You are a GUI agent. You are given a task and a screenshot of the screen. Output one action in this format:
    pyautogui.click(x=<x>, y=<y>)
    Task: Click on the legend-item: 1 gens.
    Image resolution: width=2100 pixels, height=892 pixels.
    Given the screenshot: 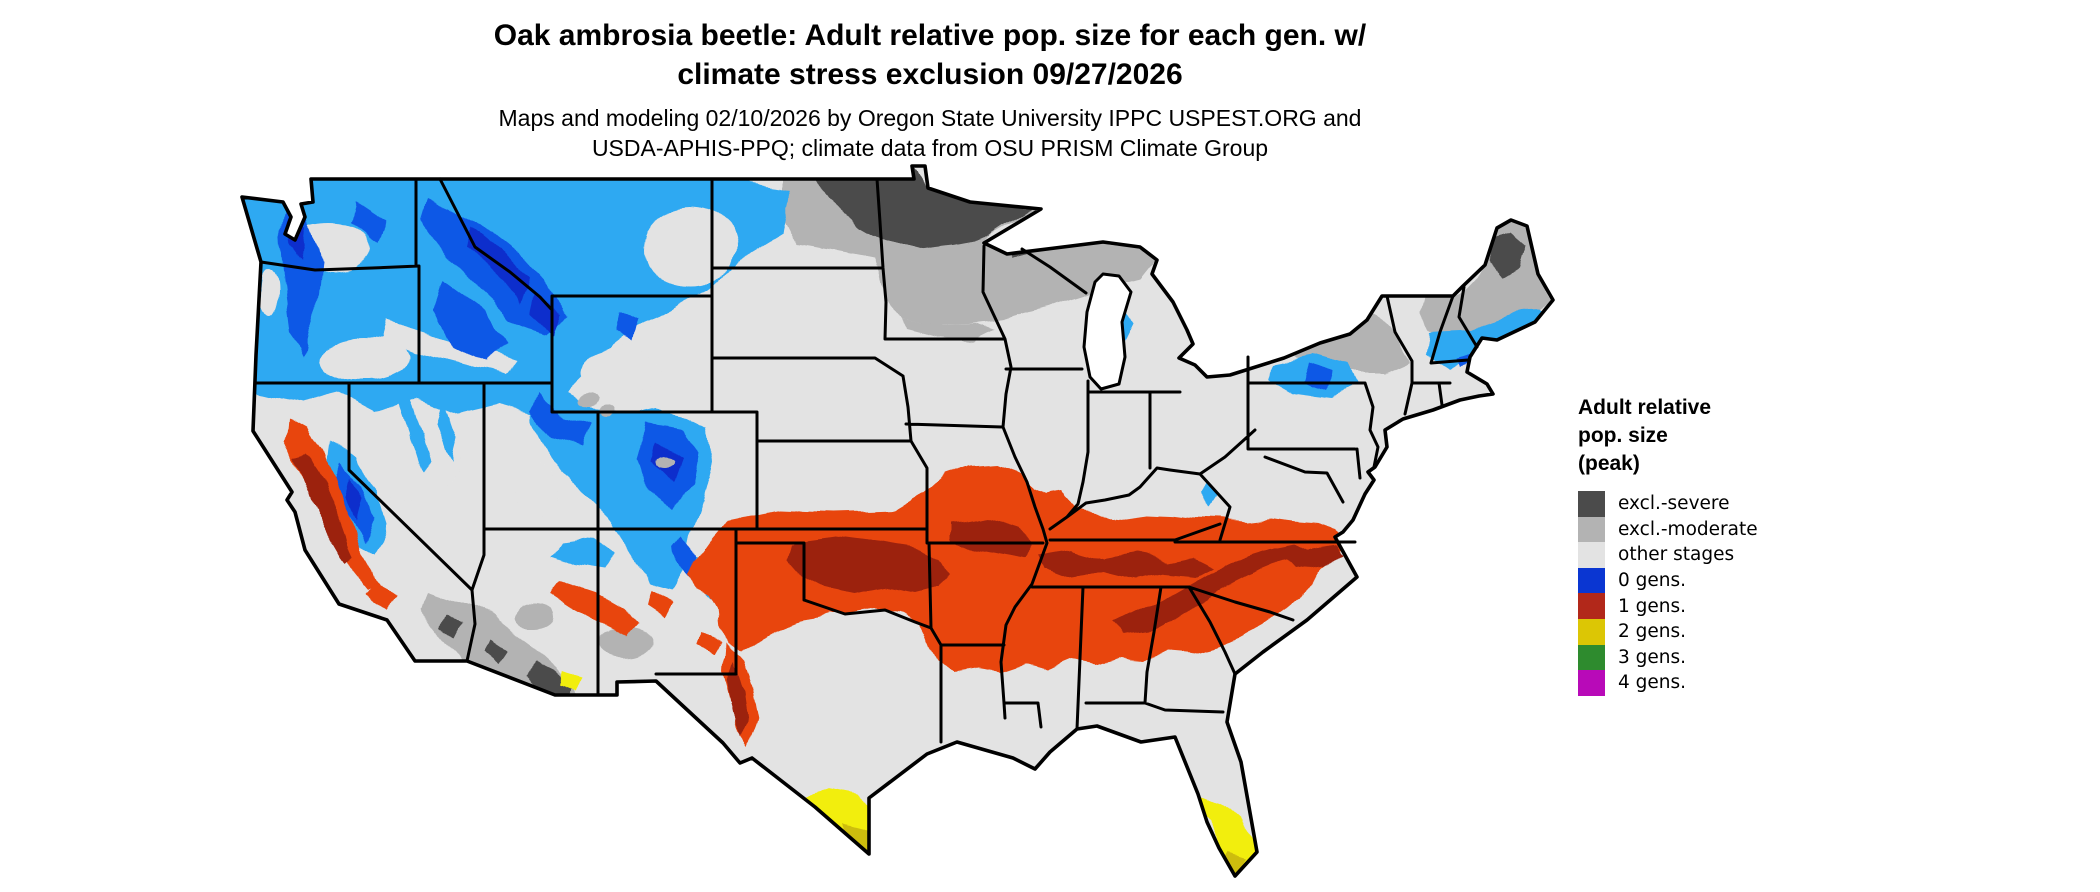 What is the action you would take?
    pyautogui.click(x=1733, y=606)
    